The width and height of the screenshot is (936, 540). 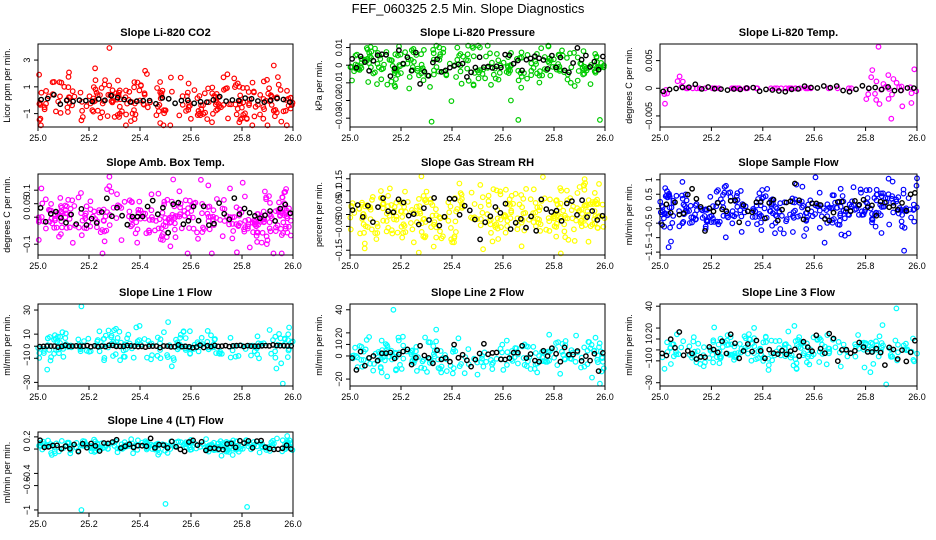 I want to click on y-tick-label: −0.4, so click(x=27, y=474).